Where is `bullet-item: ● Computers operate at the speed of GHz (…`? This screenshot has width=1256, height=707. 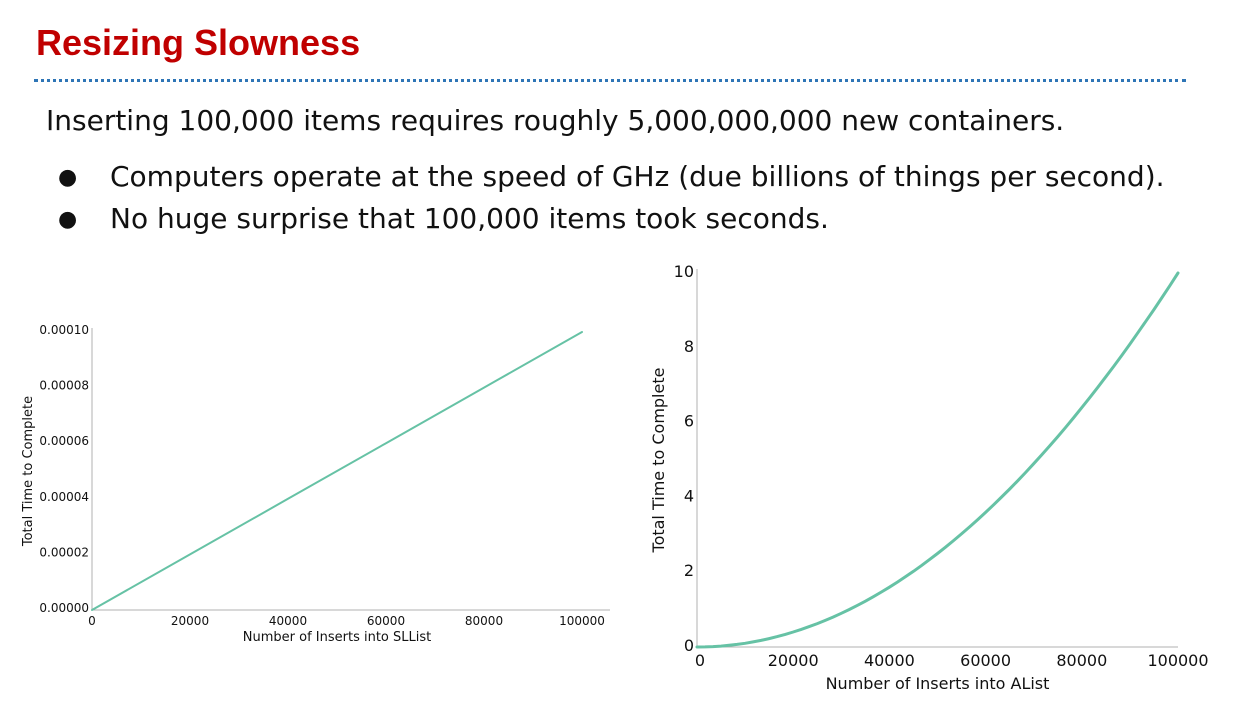
bullet-item: ● Computers operate at the speed of GHz (… is located at coordinates (611, 177).